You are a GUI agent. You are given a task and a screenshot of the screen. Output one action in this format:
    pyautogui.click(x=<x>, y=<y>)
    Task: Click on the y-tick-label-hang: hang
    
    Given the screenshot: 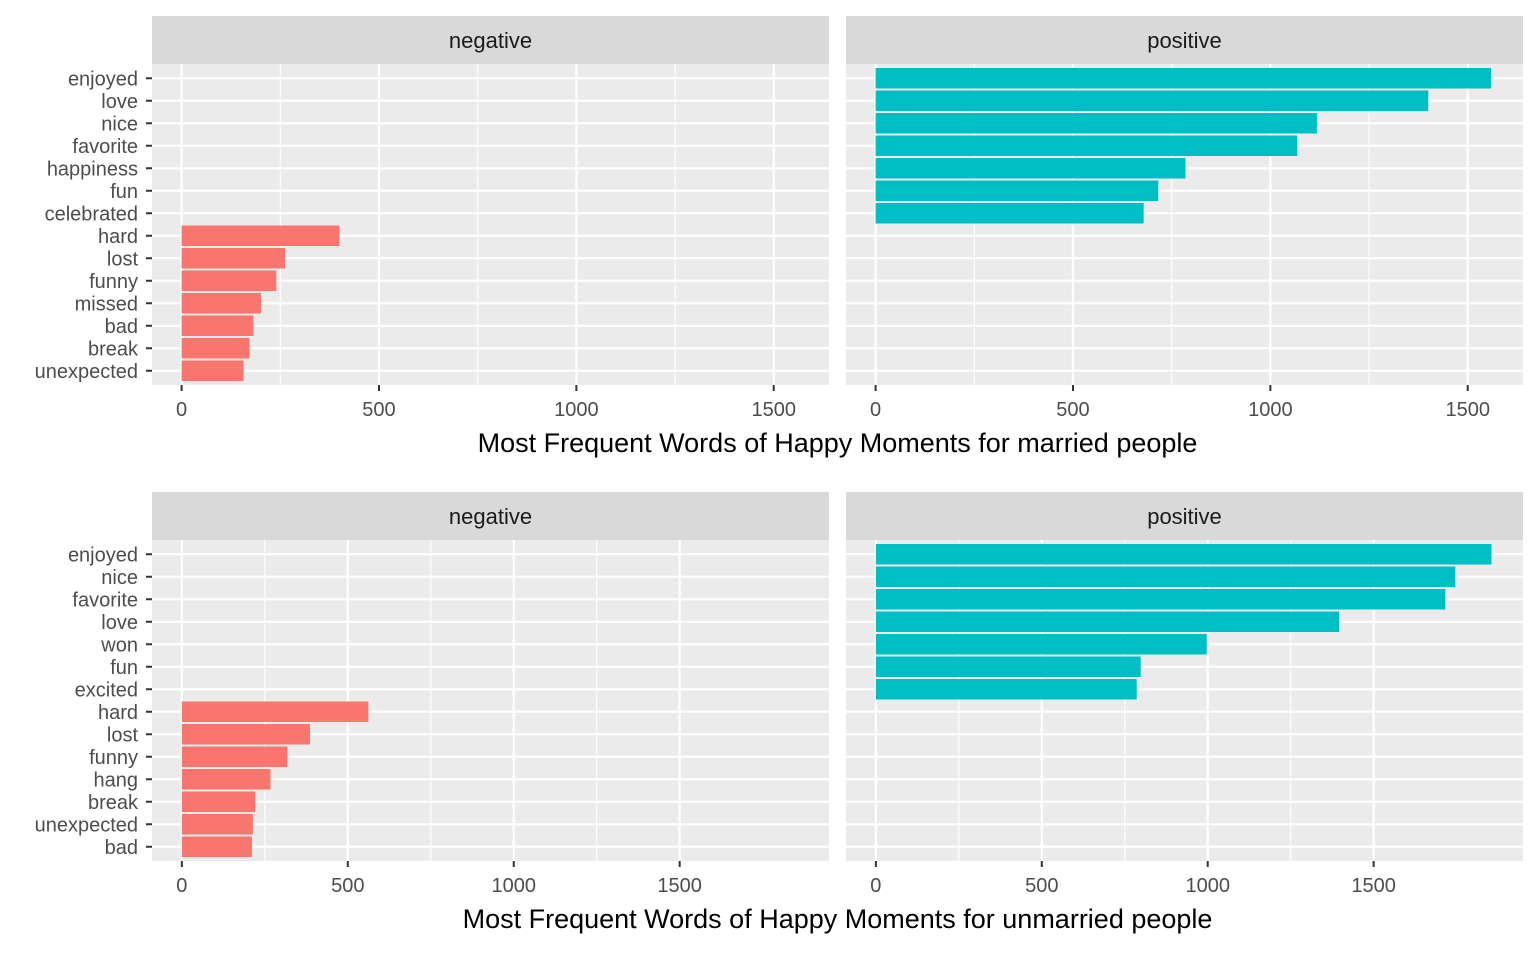 What is the action you would take?
    pyautogui.click(x=116, y=780)
    